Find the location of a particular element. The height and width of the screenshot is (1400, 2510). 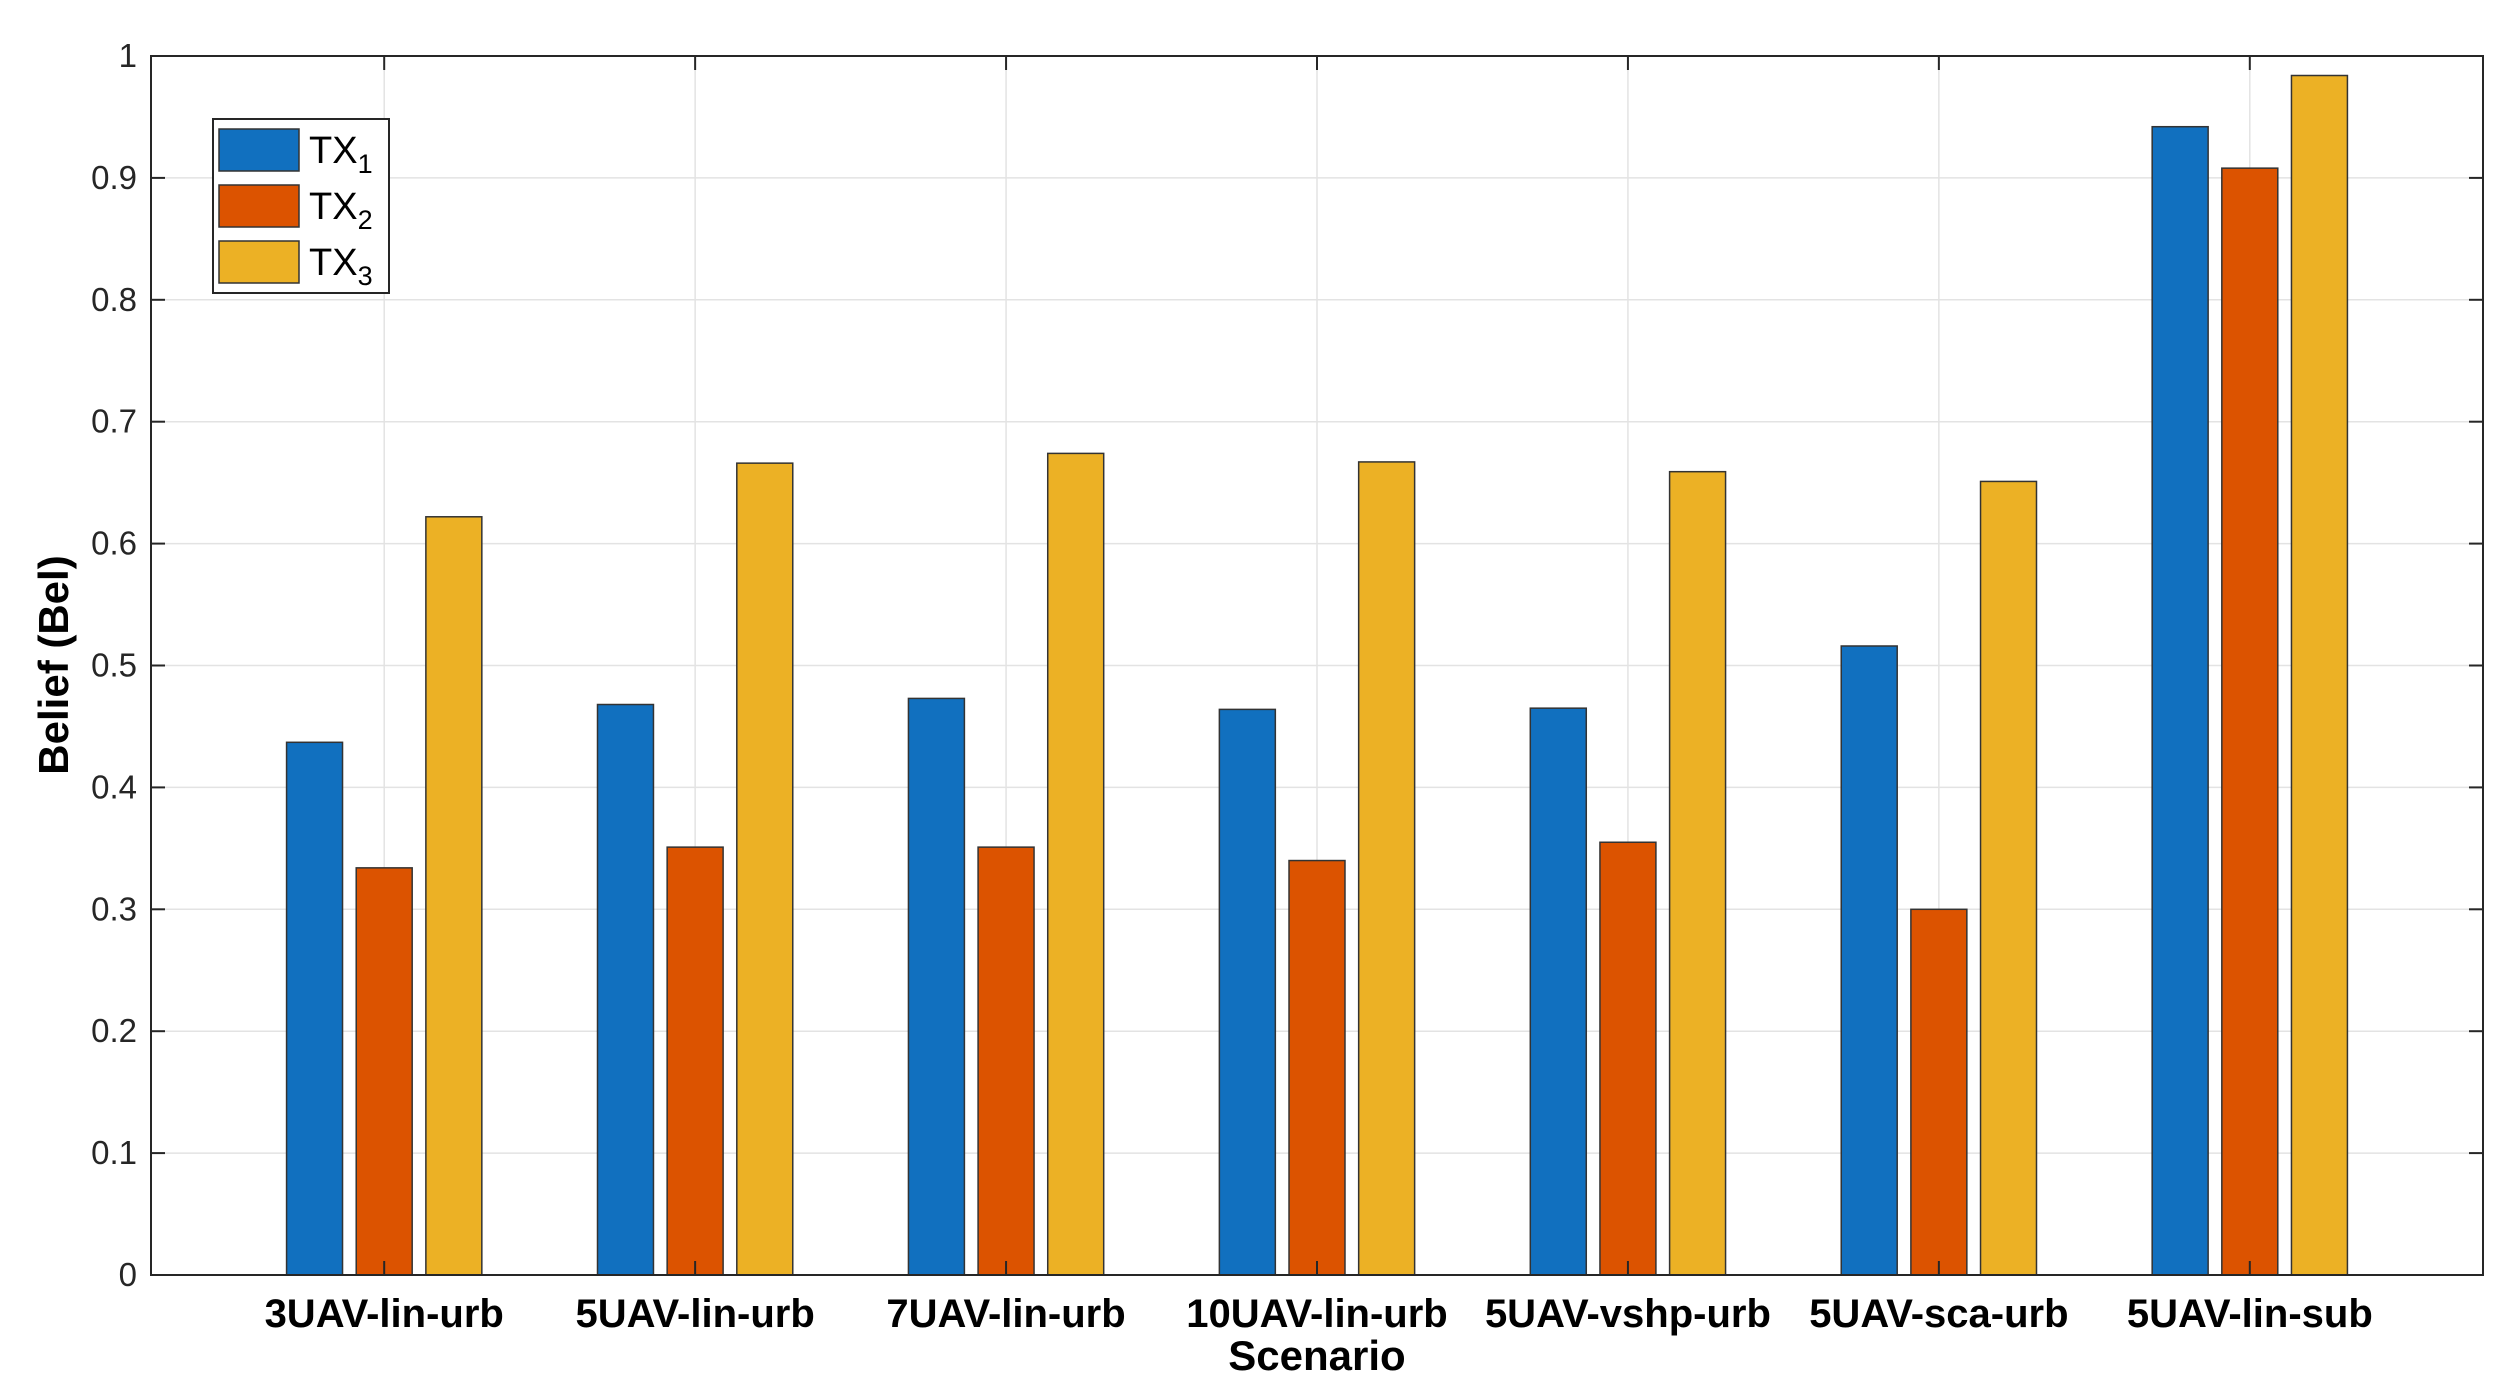

legend-swatch-tx2 is located at coordinates (259, 206).